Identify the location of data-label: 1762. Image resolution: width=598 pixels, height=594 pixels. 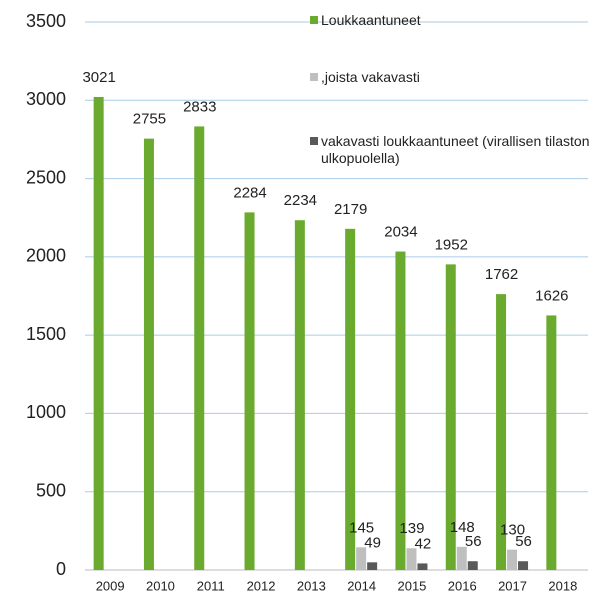
(501, 274).